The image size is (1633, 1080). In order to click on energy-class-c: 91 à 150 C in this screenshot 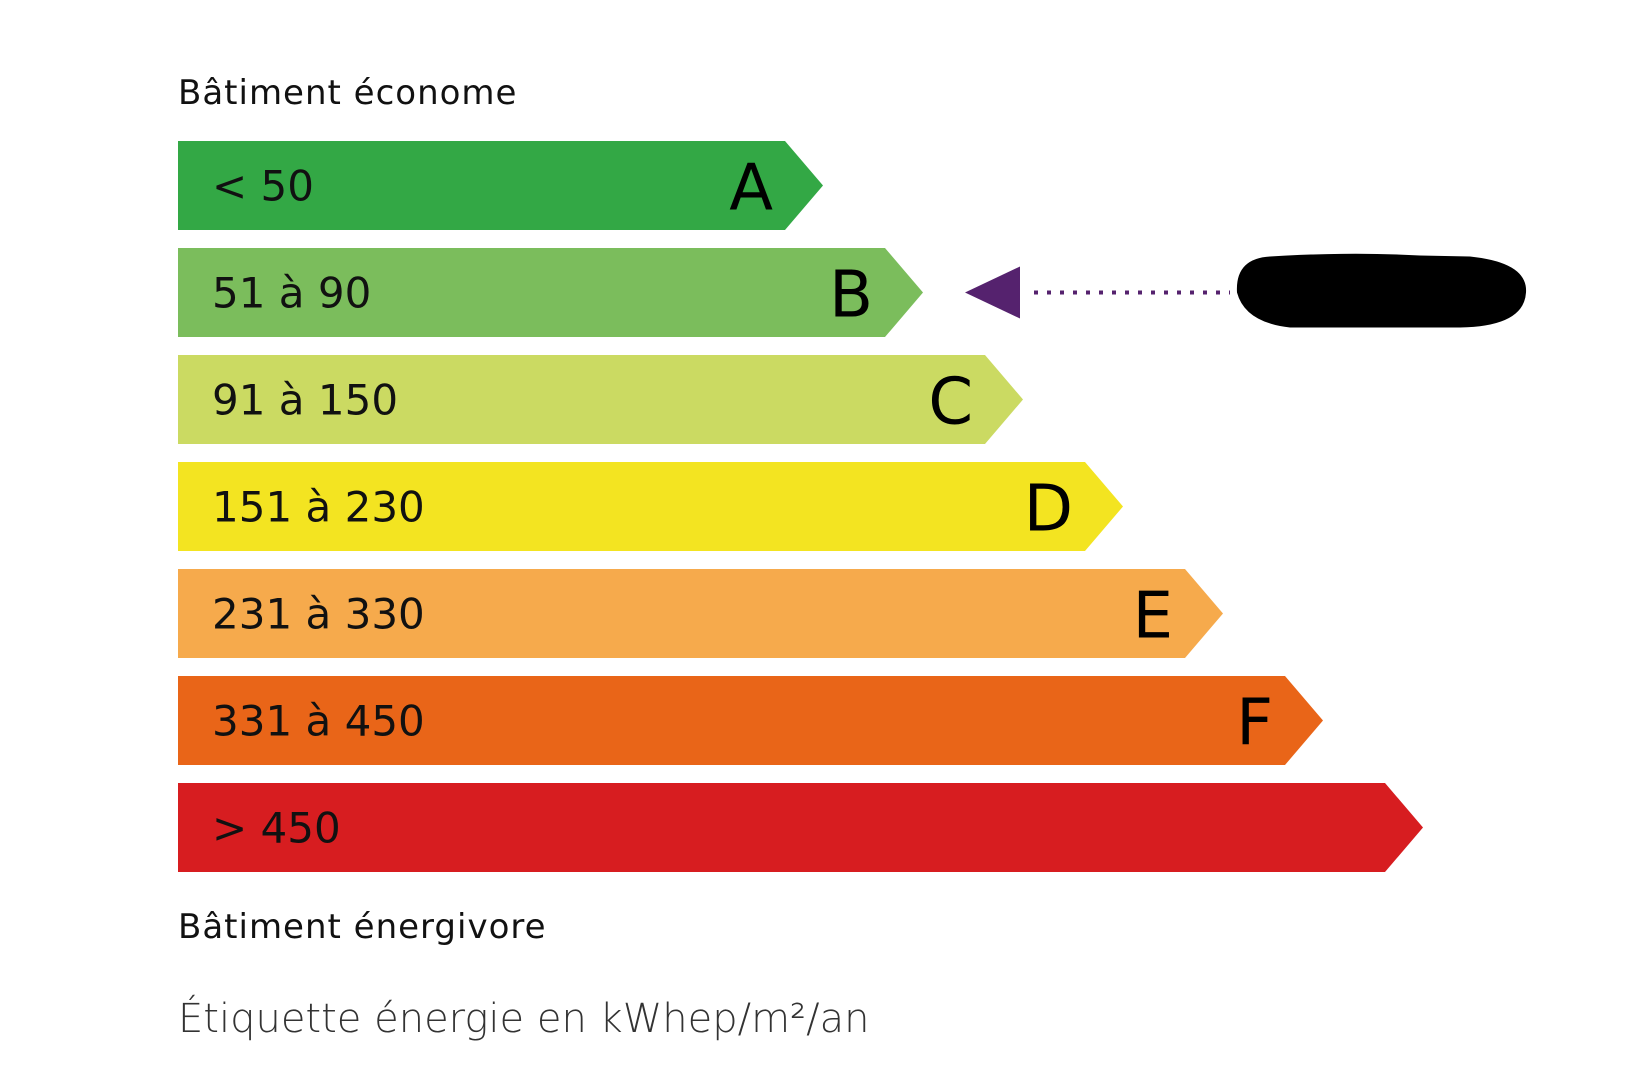, I will do `click(600, 399)`.